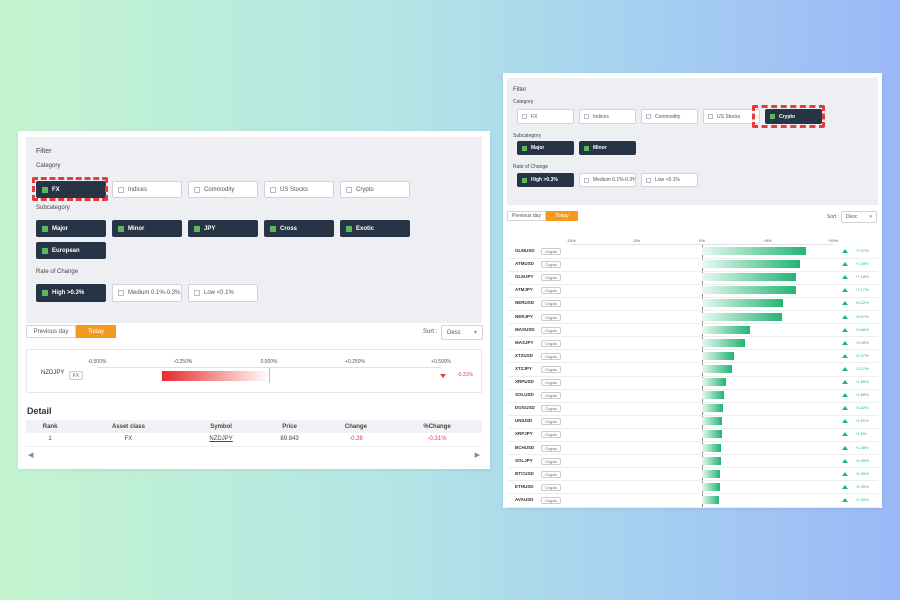  I want to click on chevron-down-icon: ▾, so click(475, 333).